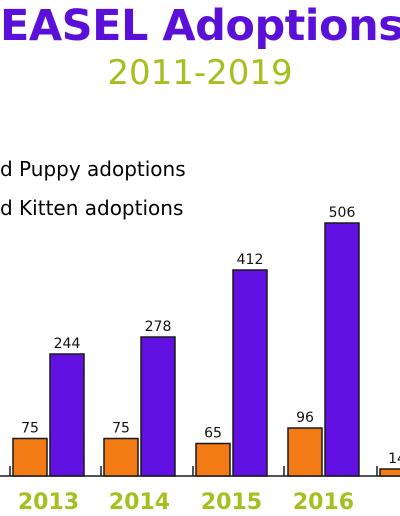 This screenshot has height=516, width=400. What do you see at coordinates (231, 502) in the screenshot?
I see `x-tick-label: 2015` at bounding box center [231, 502].